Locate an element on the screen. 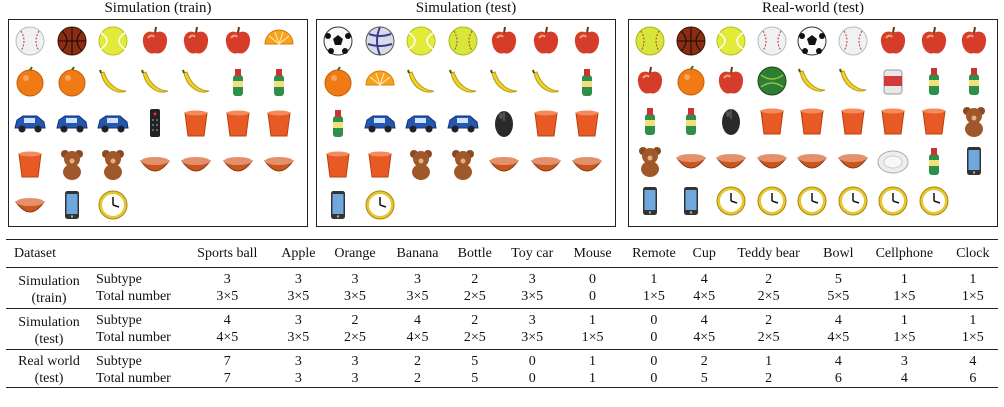 This screenshot has height=407, width=1004. table-cell: 7 is located at coordinates (227, 361).